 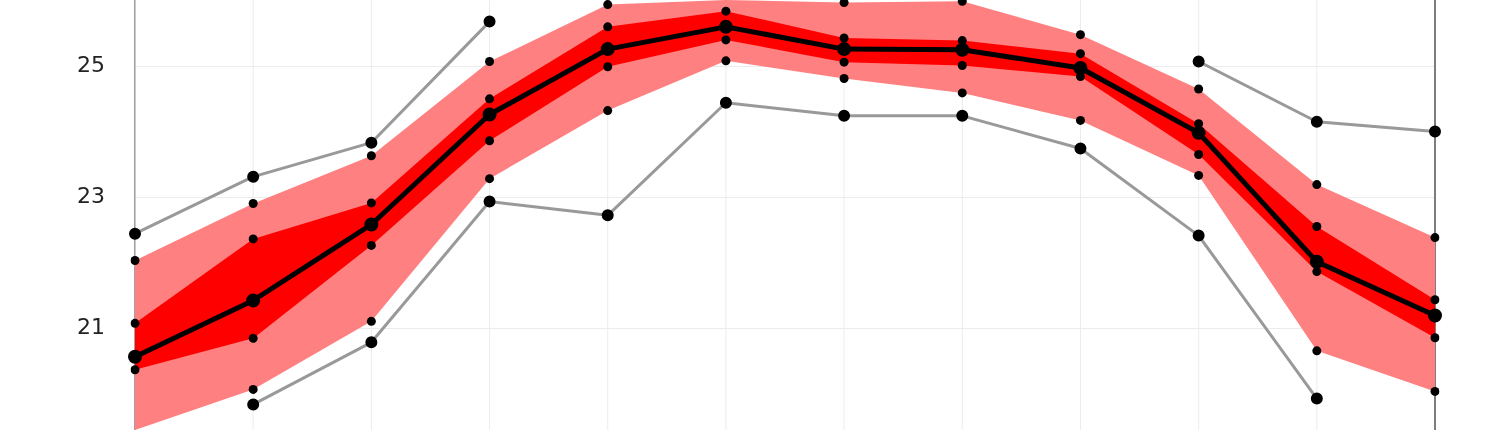 I want to click on y-tick-label: 21, so click(x=91, y=327).